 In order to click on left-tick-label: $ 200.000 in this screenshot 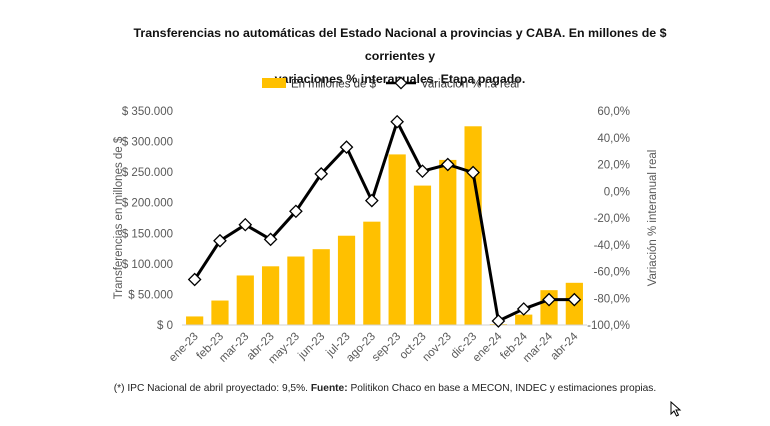, I will do `click(147, 204)`.